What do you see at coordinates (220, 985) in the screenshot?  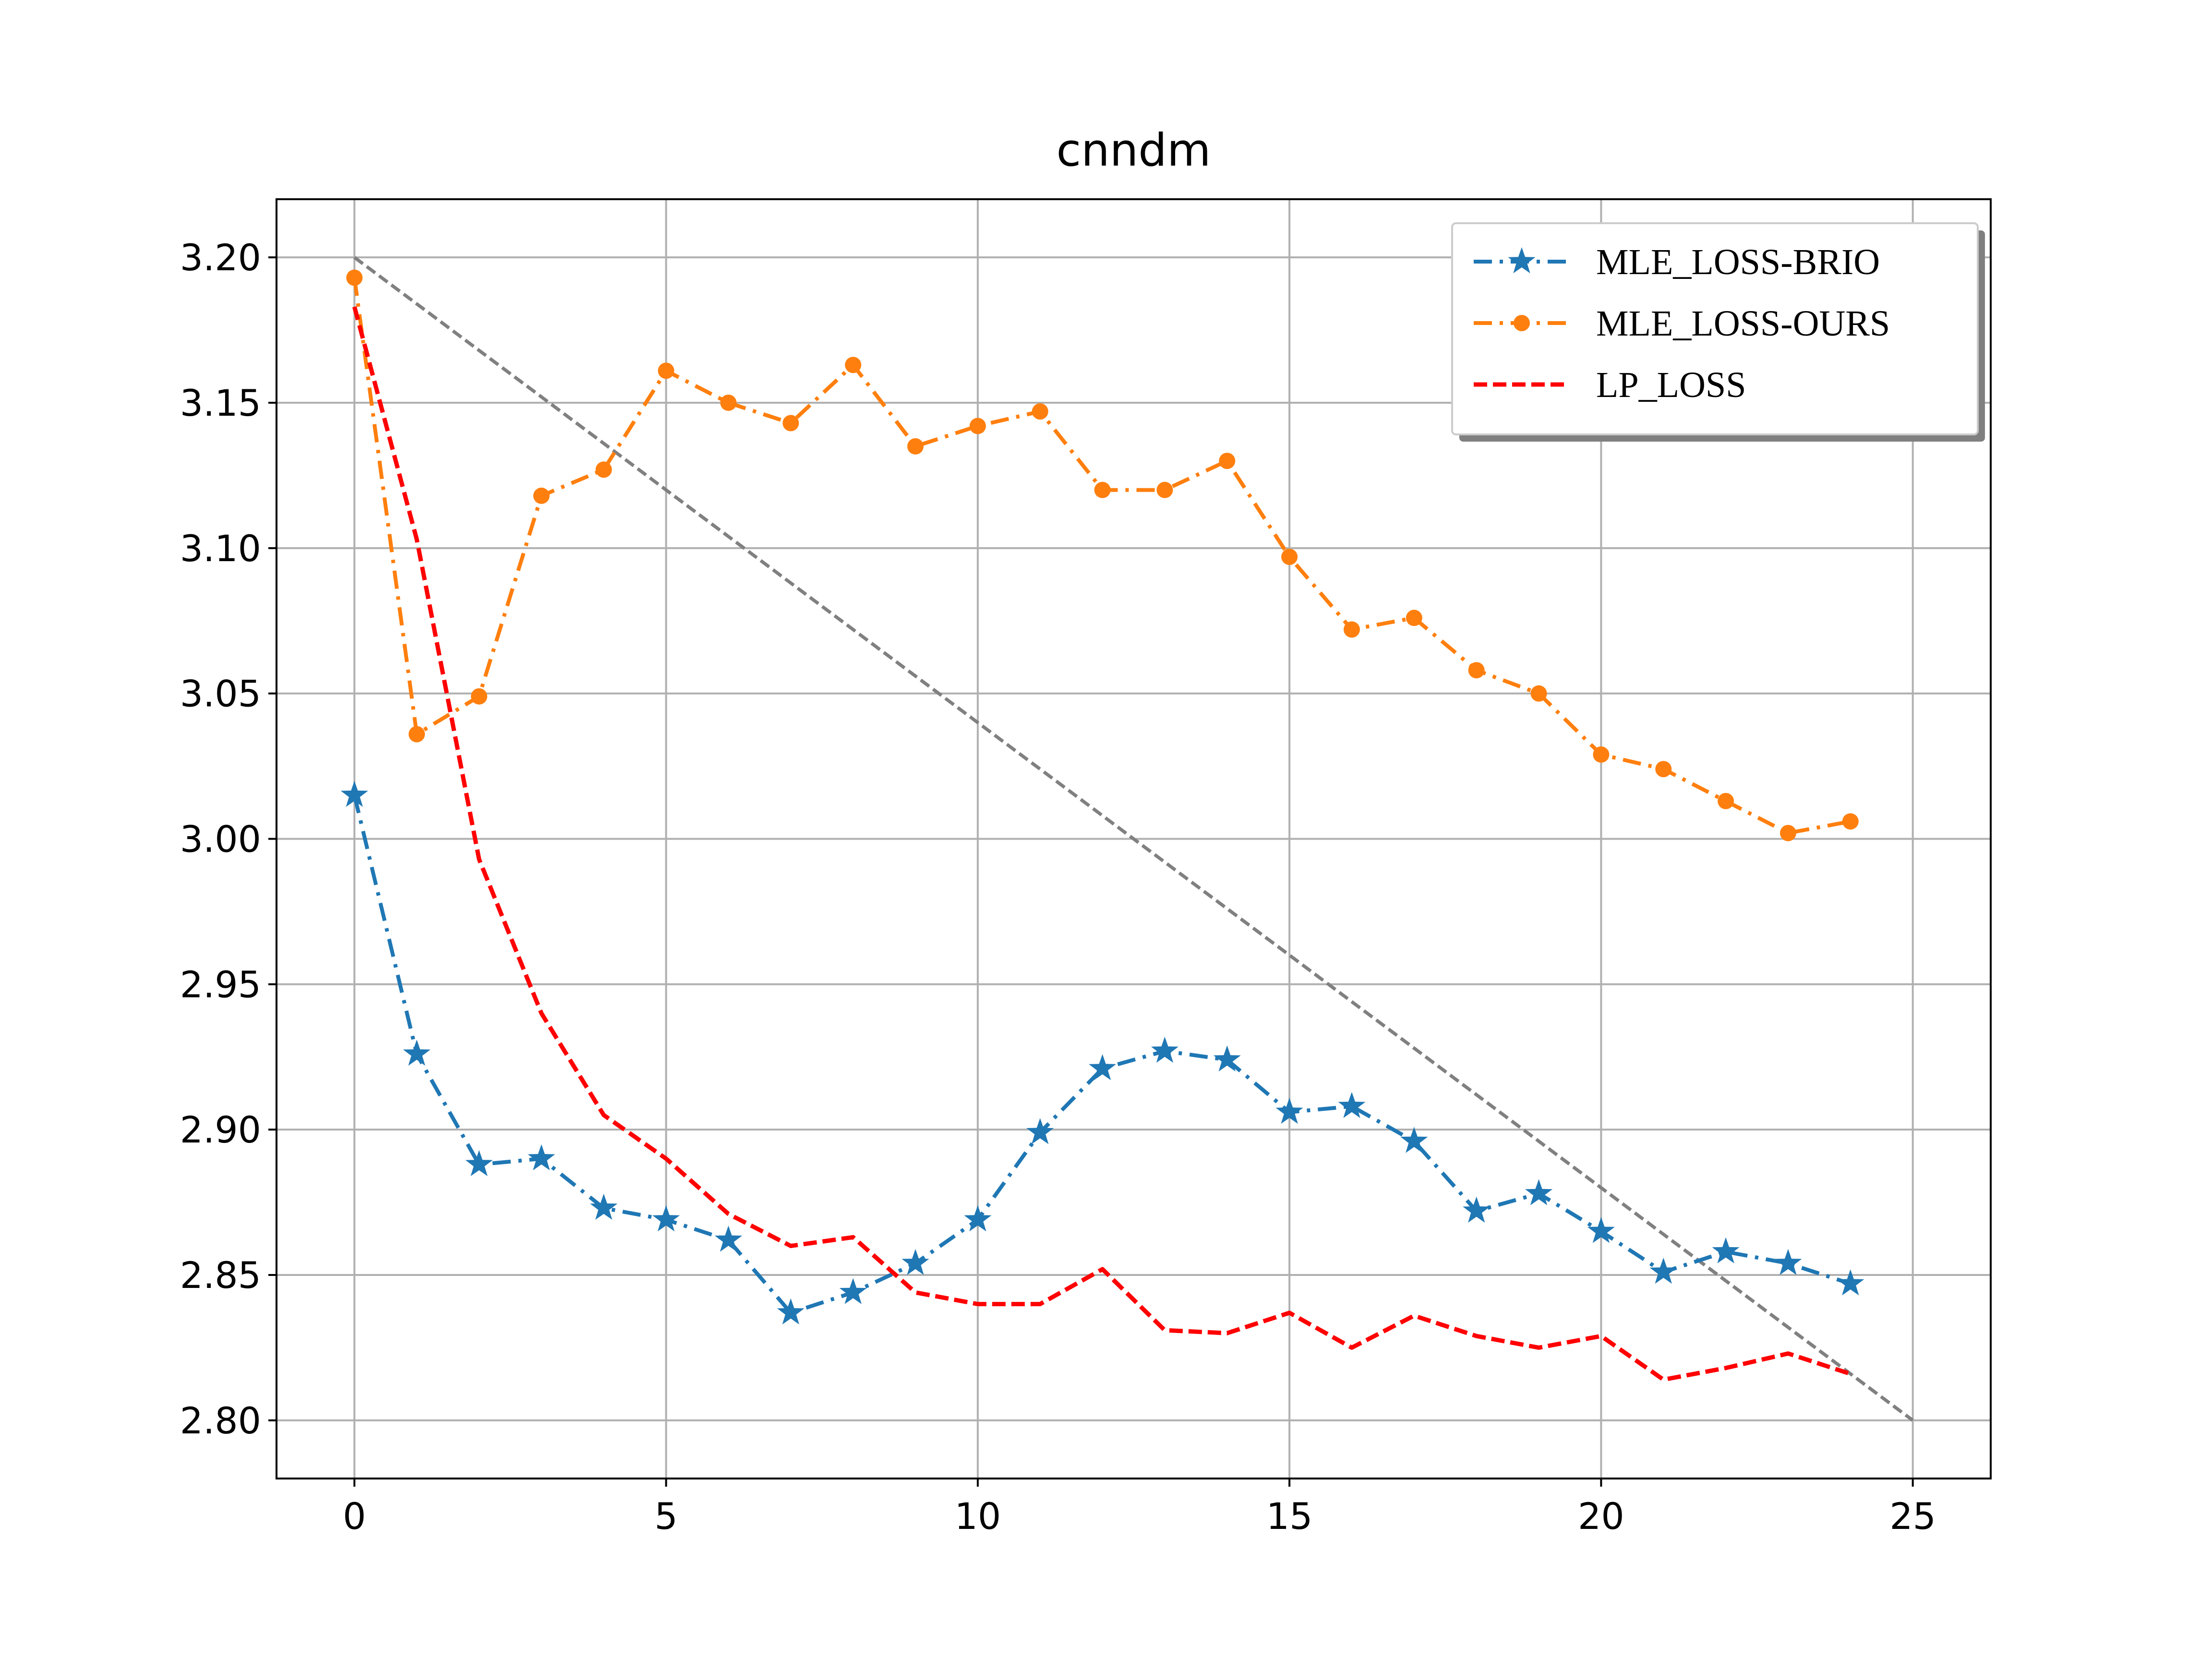 I see `y-tick-label: 2.95` at bounding box center [220, 985].